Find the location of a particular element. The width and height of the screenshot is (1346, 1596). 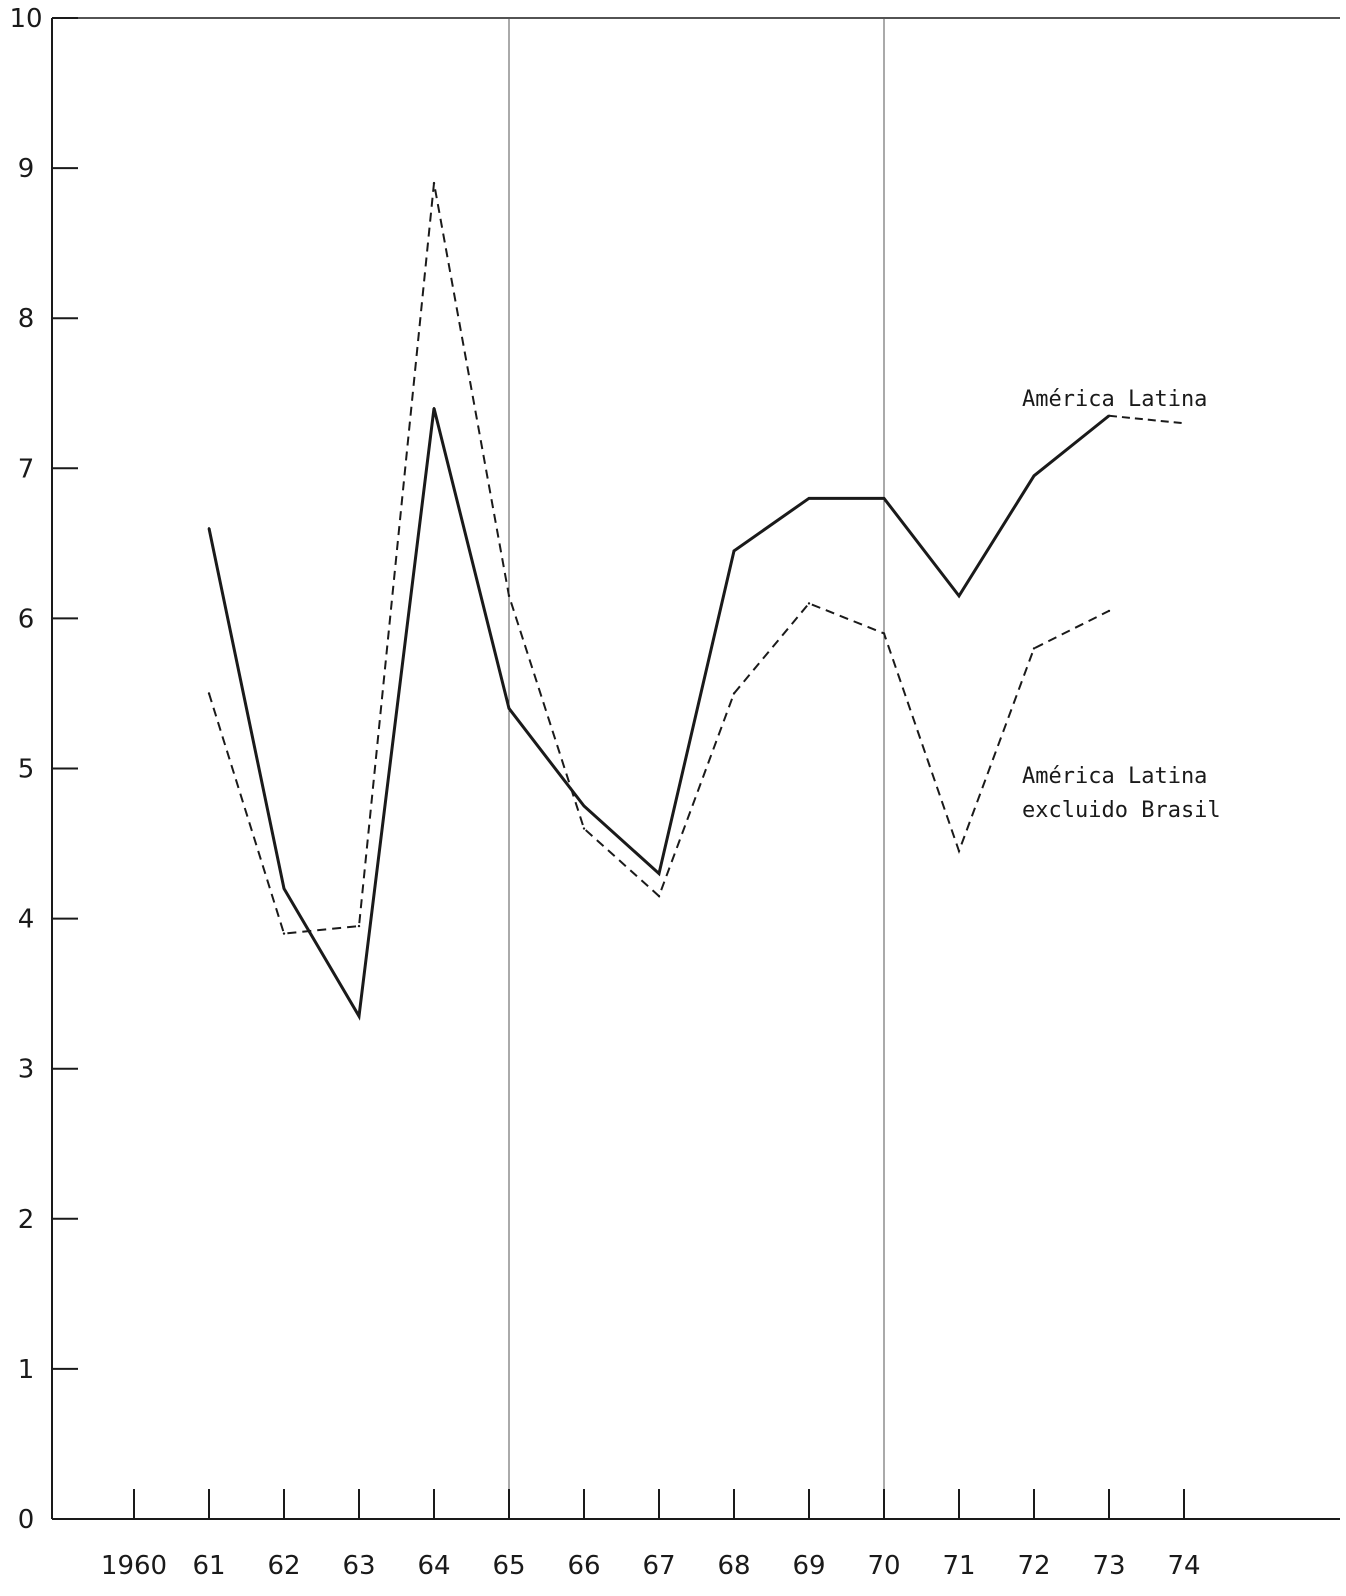

x-tick-label: 61 is located at coordinates (208, 1566).